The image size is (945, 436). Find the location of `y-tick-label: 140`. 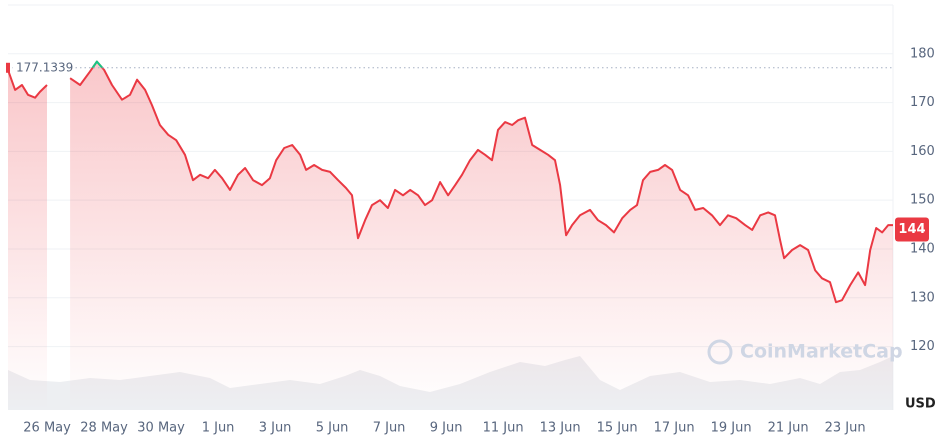

y-tick-label: 140 is located at coordinates (922, 248).